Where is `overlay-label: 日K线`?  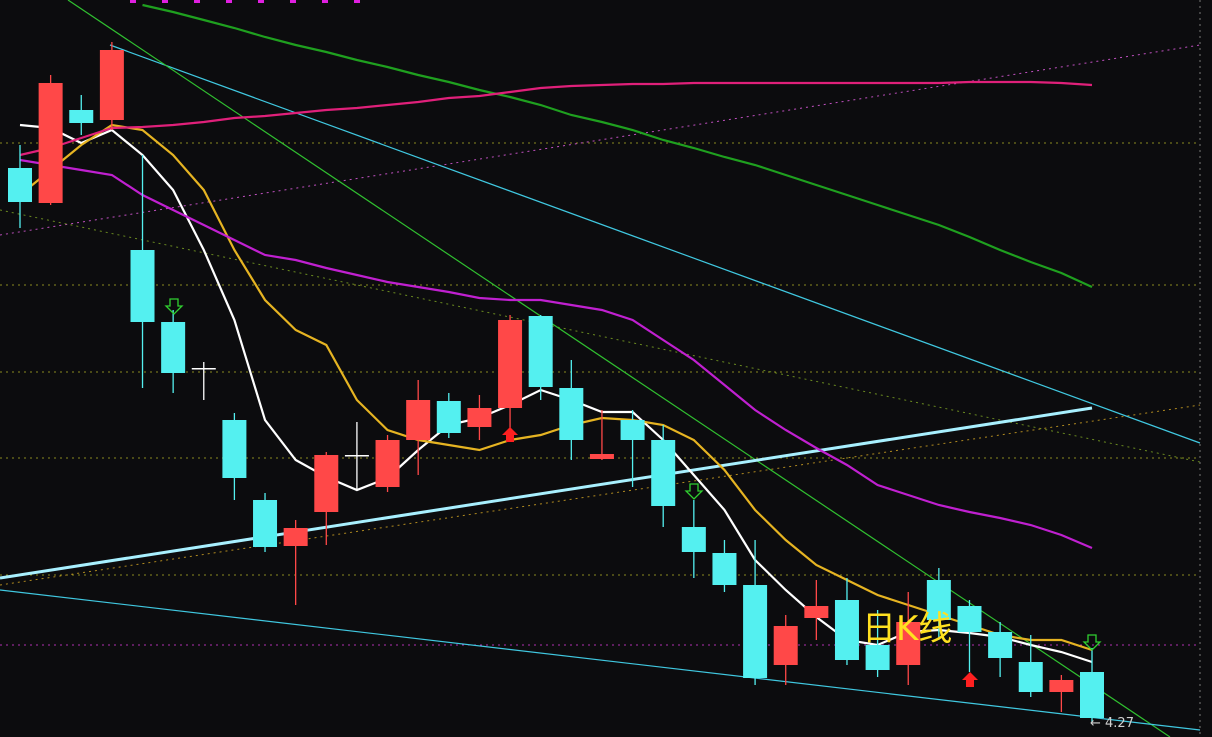
overlay-label: 日K线 is located at coordinates (907, 629).